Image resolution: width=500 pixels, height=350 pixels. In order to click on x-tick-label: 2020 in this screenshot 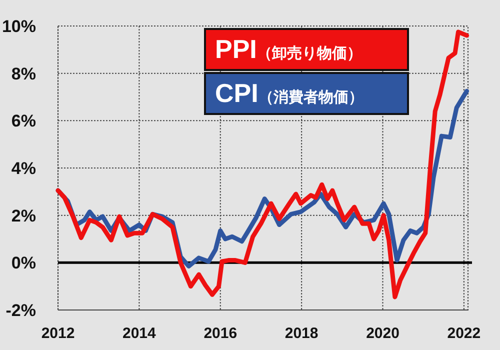, I will do `click(383, 333)`.